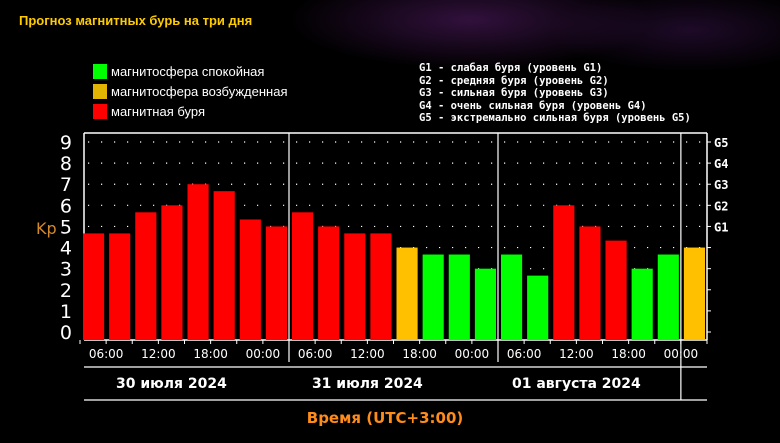  I want to click on g-legend-item: G3 - сильная буря (уровень G3), so click(514, 93).